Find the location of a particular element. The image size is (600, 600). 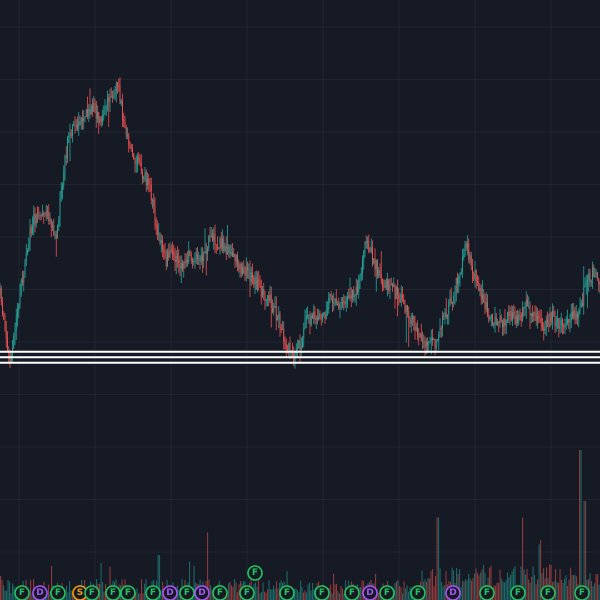

event-badge-label: D is located at coordinates (201, 593).